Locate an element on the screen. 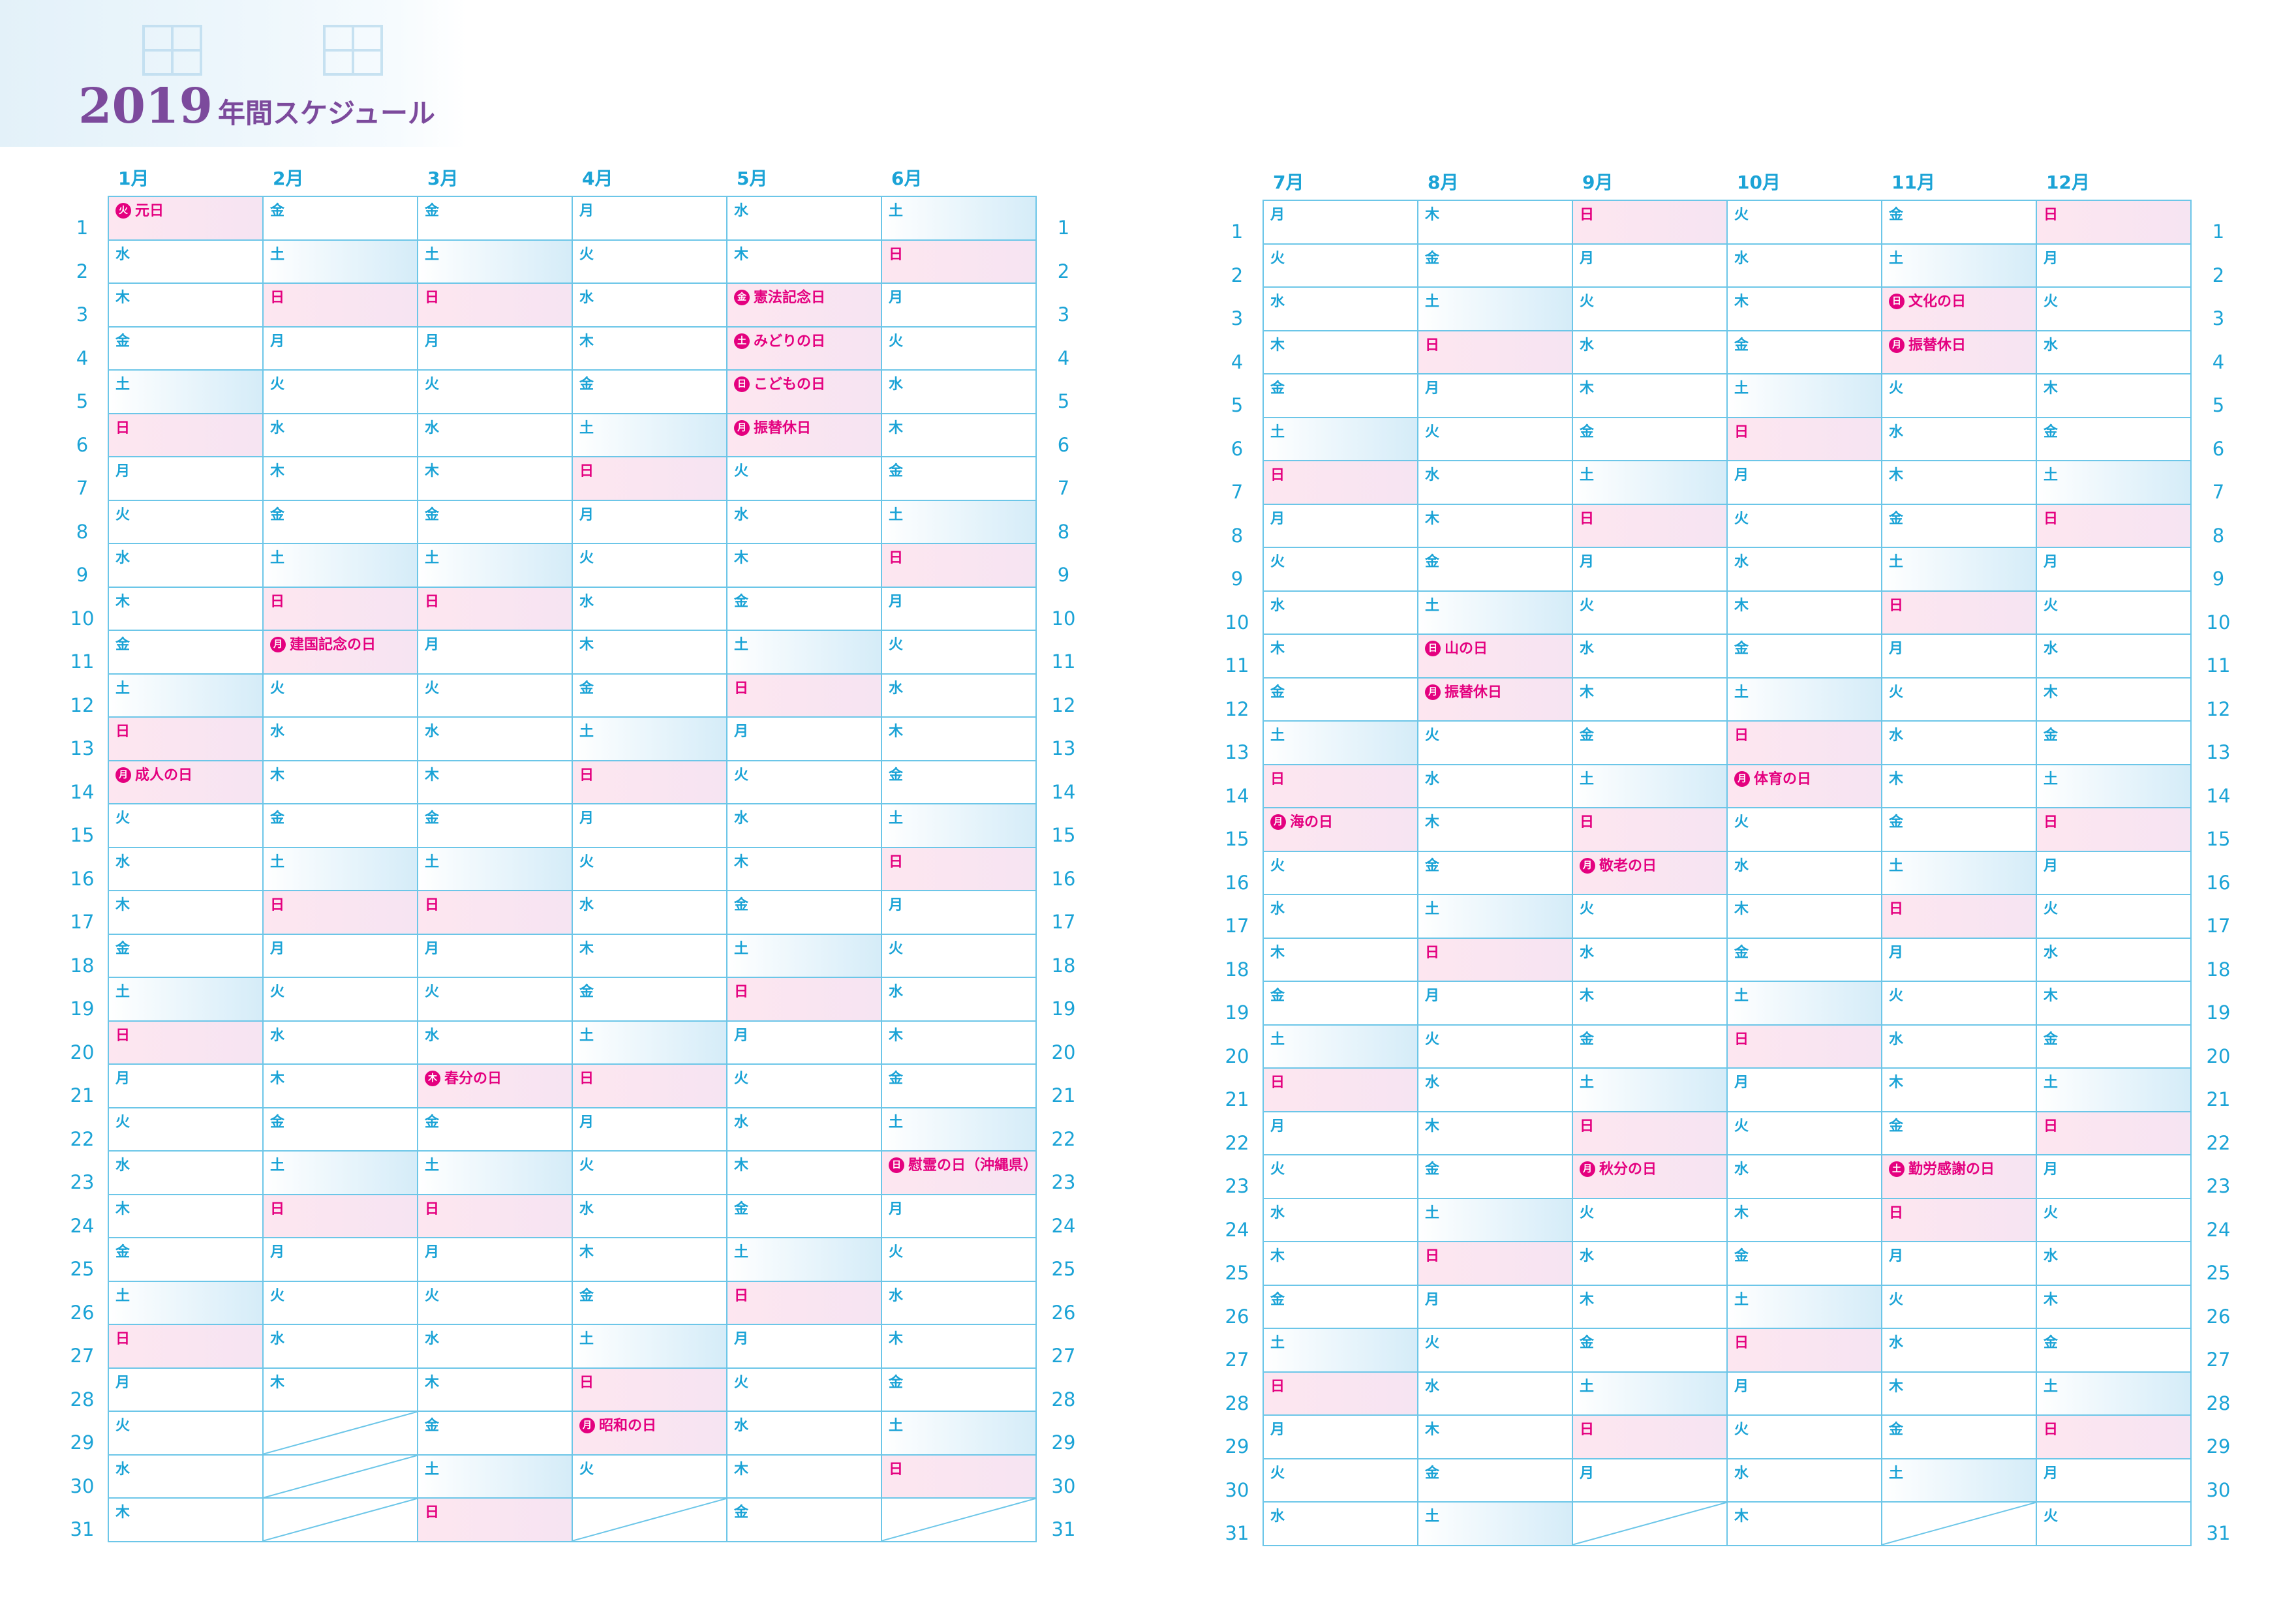  holiday-name: 建国記念の日 is located at coordinates (333, 645).